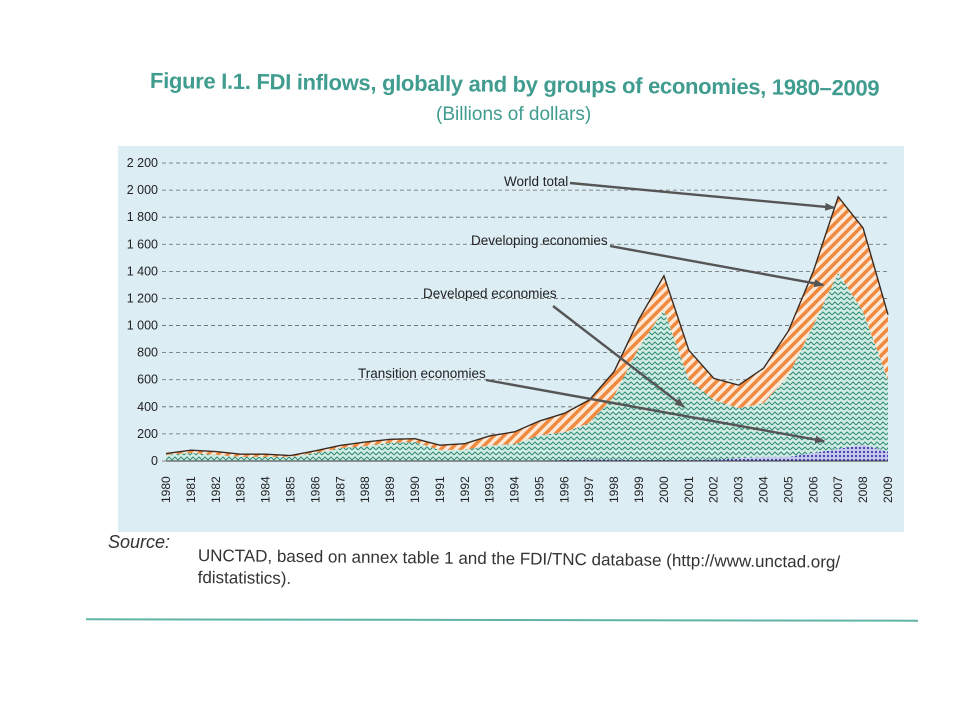 The height and width of the screenshot is (720, 960). Describe the element at coordinates (142, 271) in the screenshot. I see `y-tick-label: 1 400` at that location.